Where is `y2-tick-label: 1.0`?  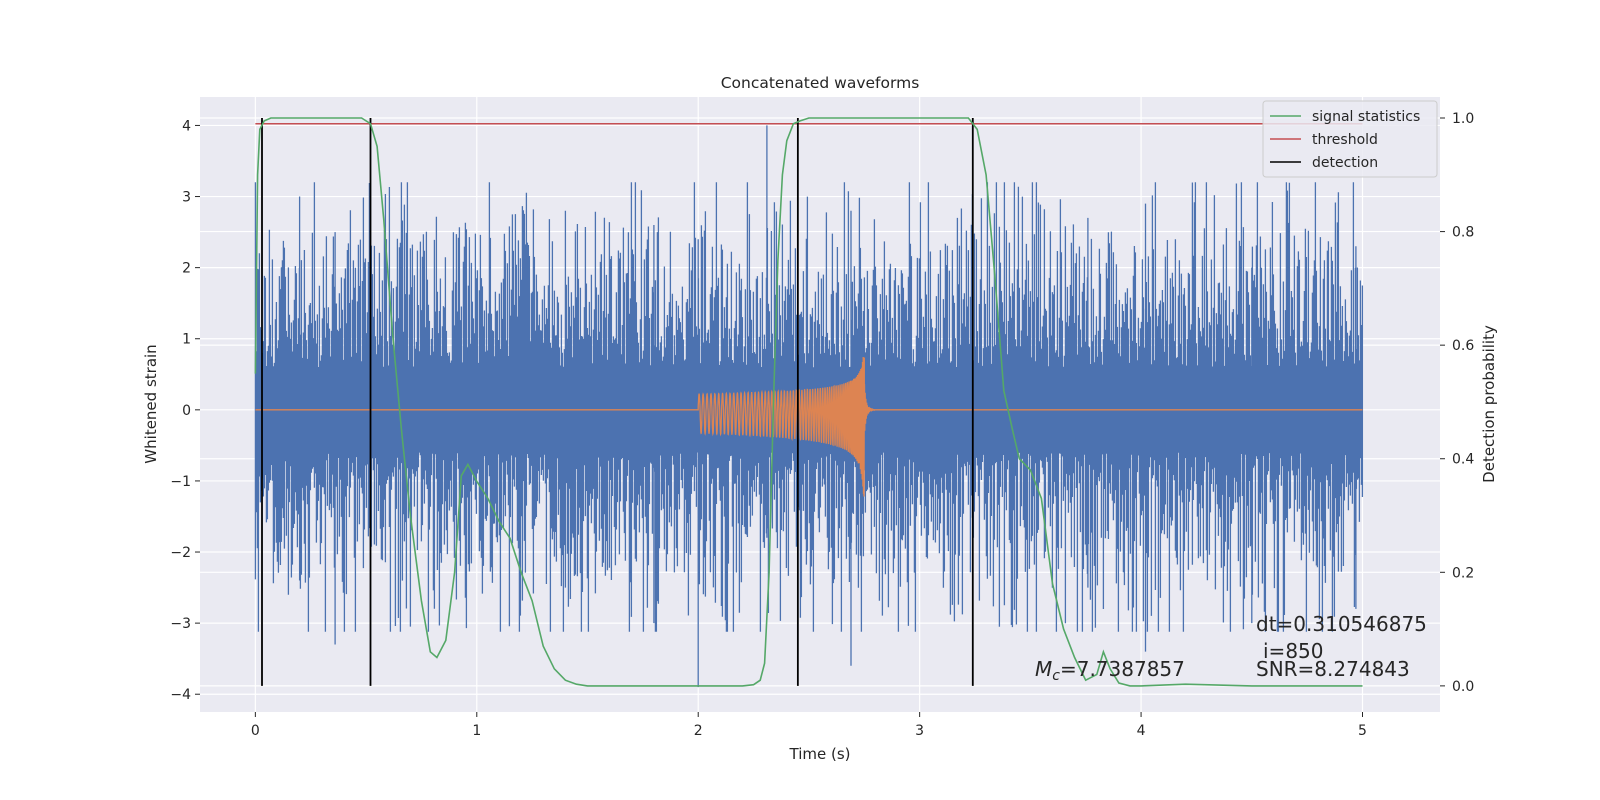
y2-tick-label: 1.0 is located at coordinates (1463, 119).